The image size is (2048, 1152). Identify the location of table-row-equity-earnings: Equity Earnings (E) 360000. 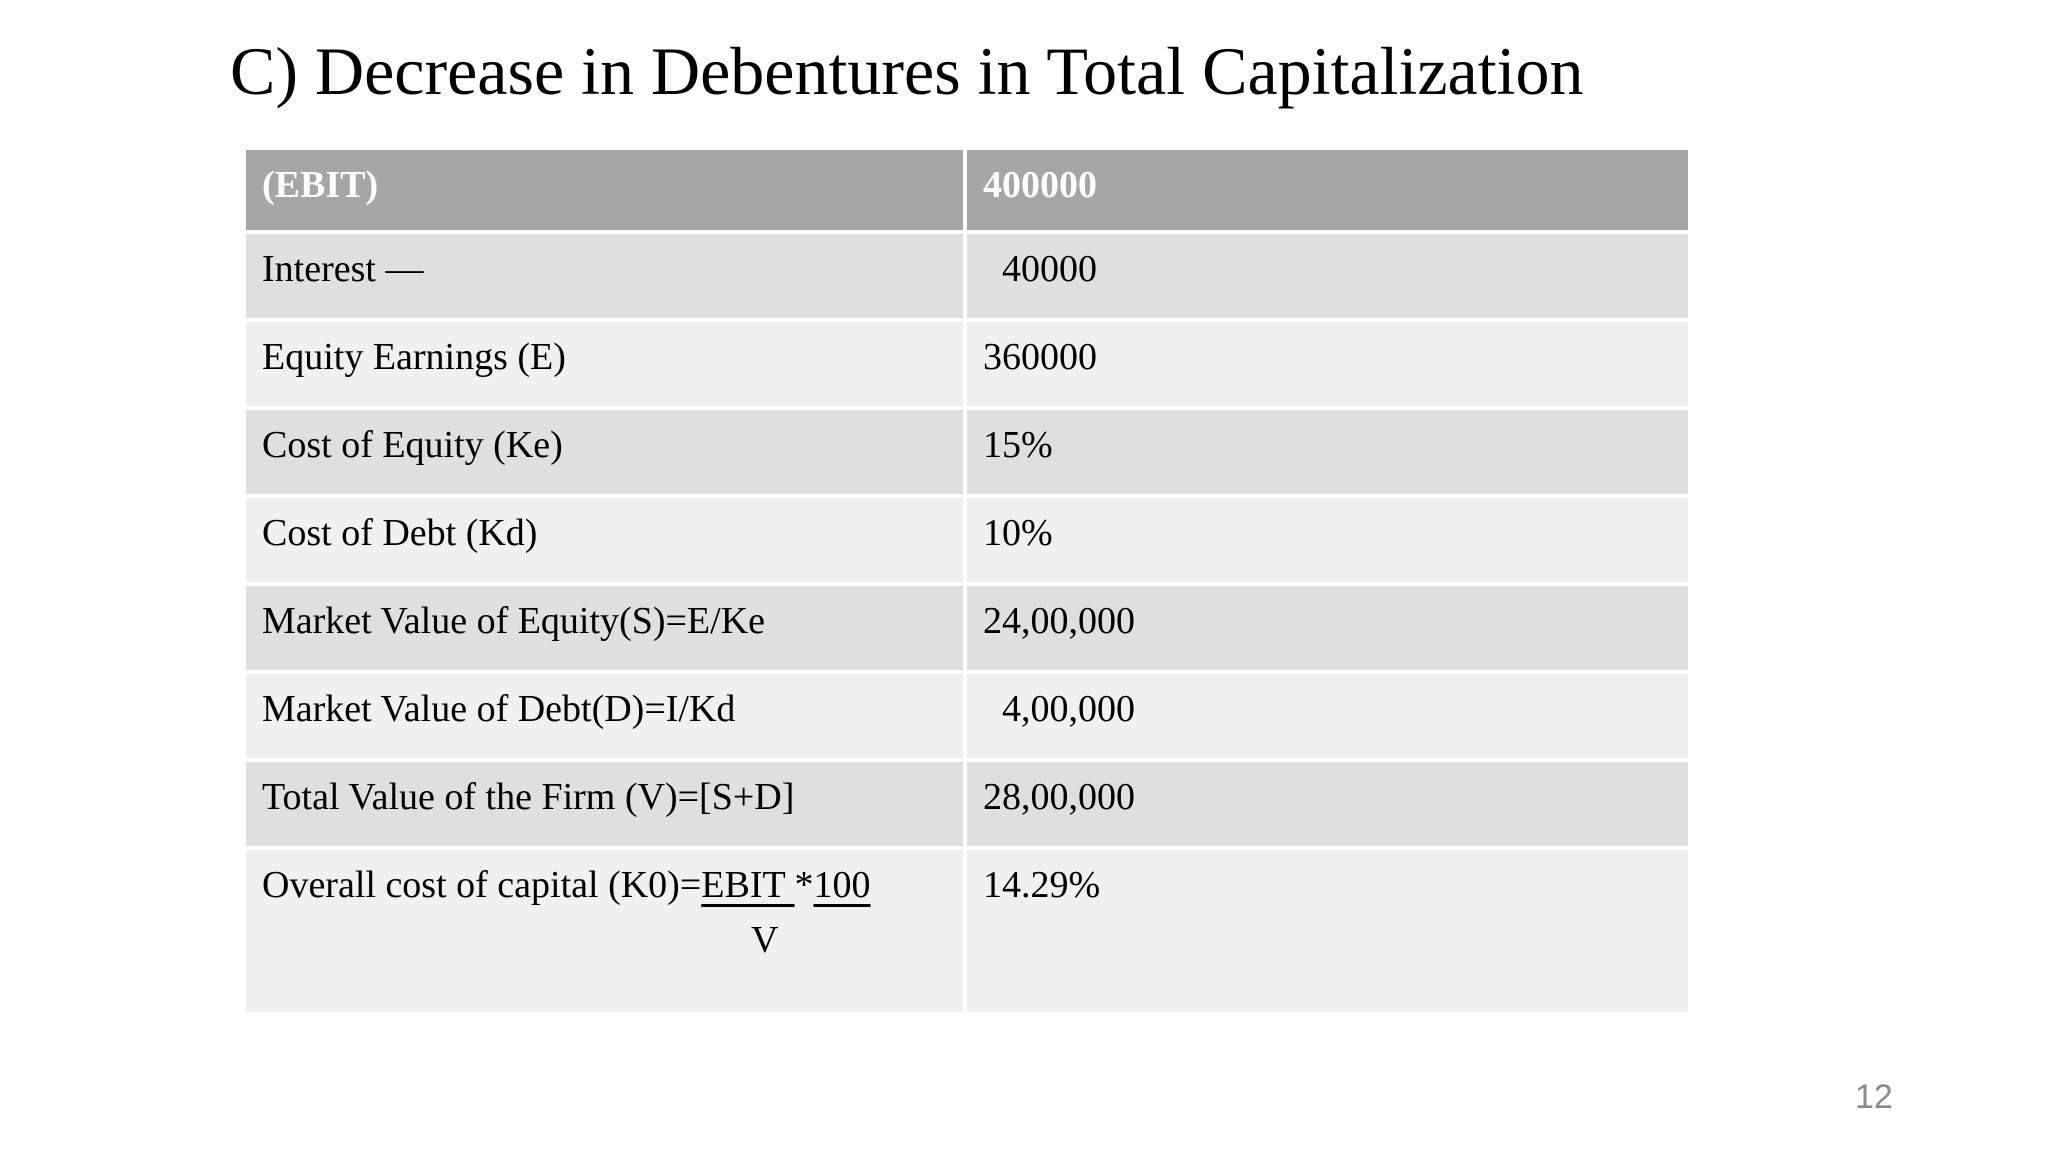
(967, 364).